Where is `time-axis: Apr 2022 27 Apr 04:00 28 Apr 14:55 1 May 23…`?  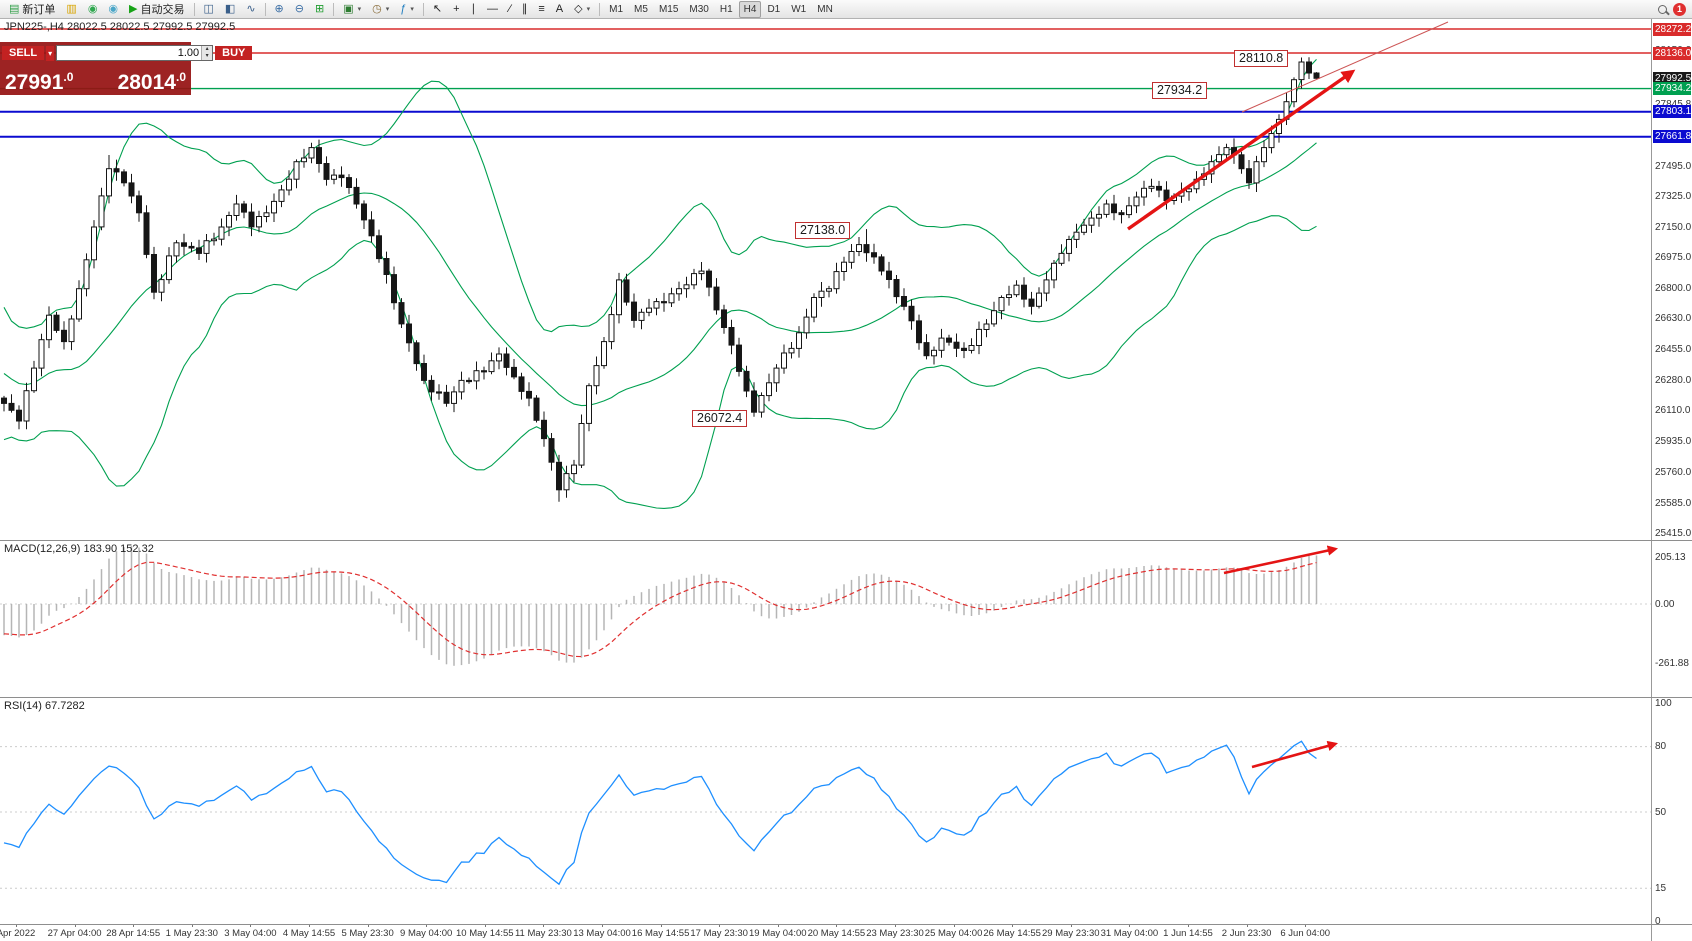 time-axis: Apr 2022 27 Apr 04:00 28 Apr 14:55 1 May 23… is located at coordinates (825, 932).